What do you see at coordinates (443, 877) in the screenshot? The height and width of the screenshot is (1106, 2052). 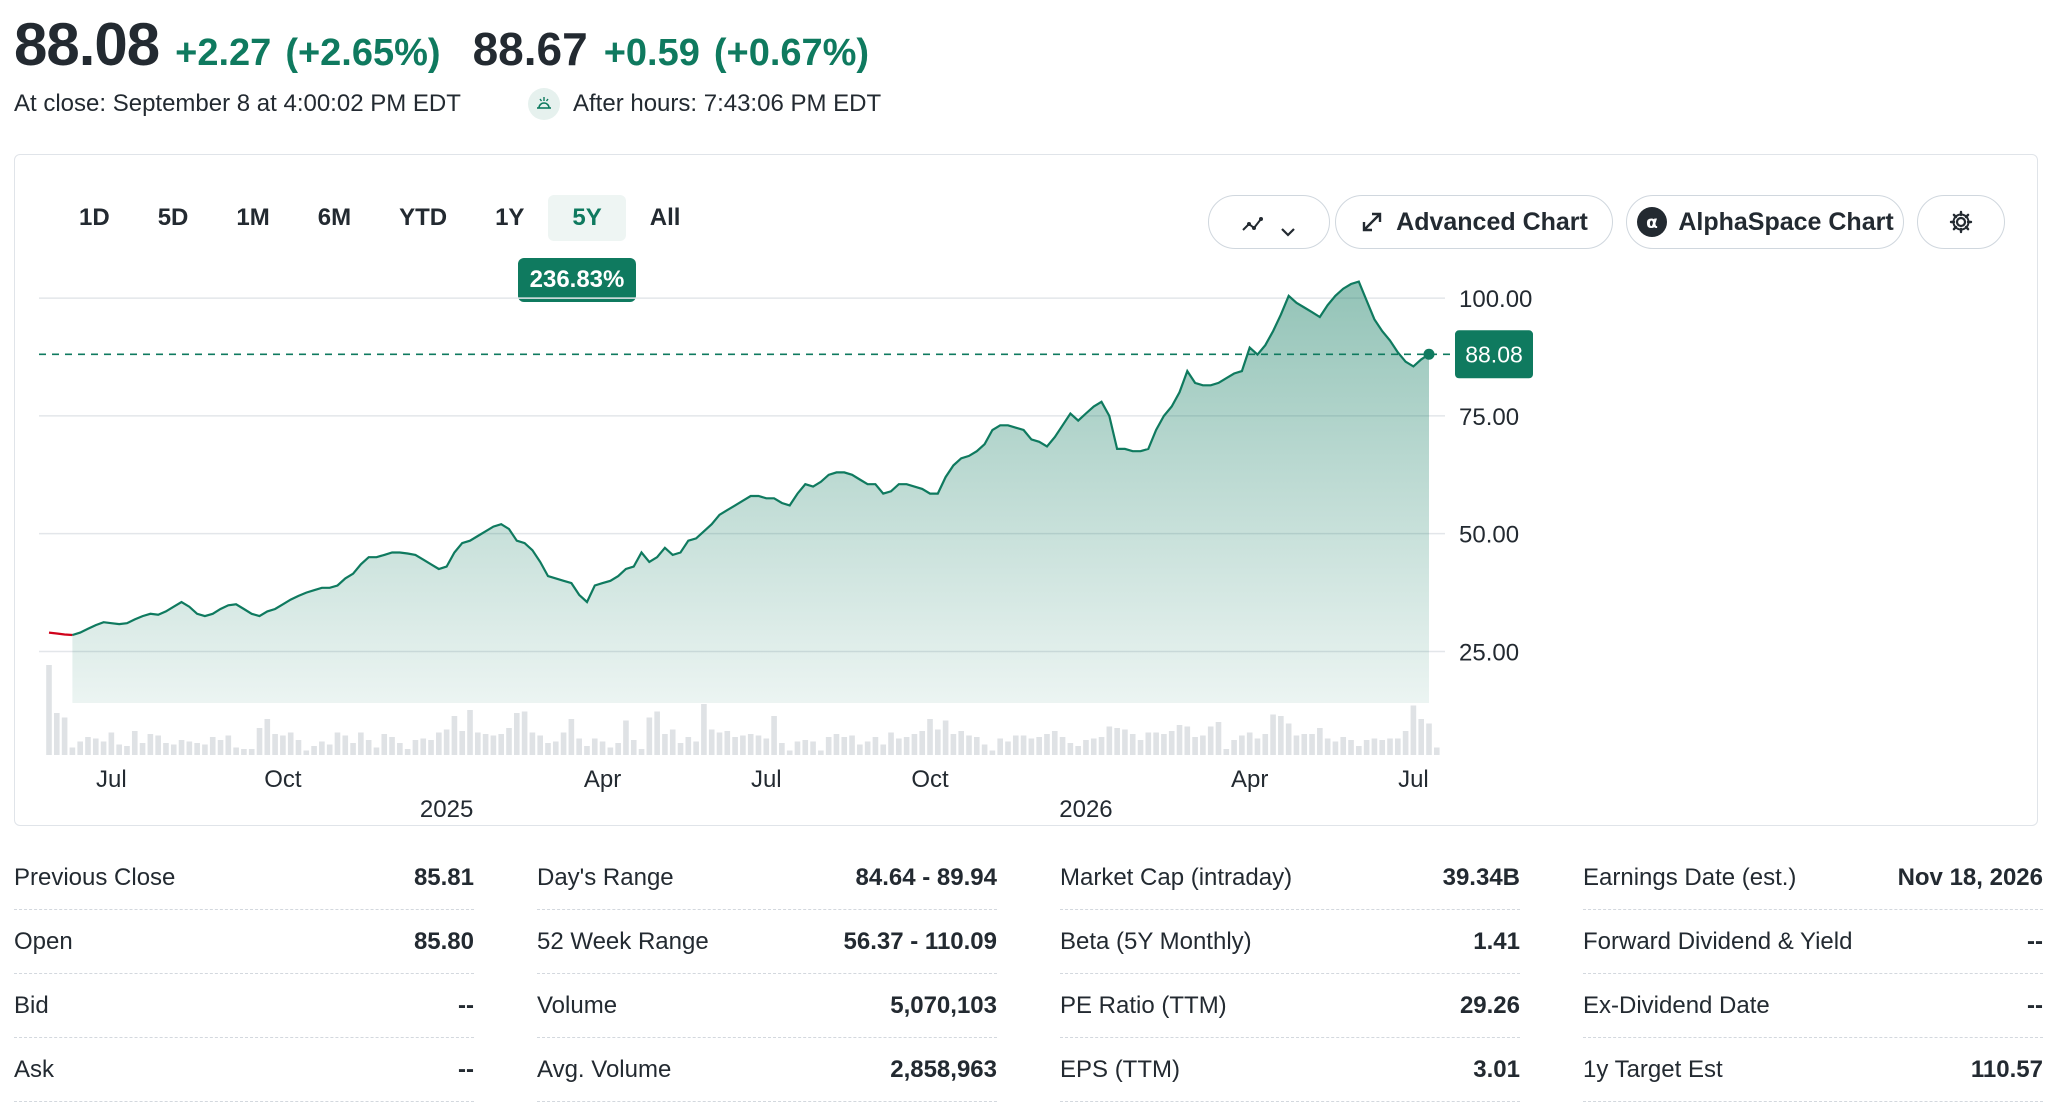 I see `stat-value: 85.81` at bounding box center [443, 877].